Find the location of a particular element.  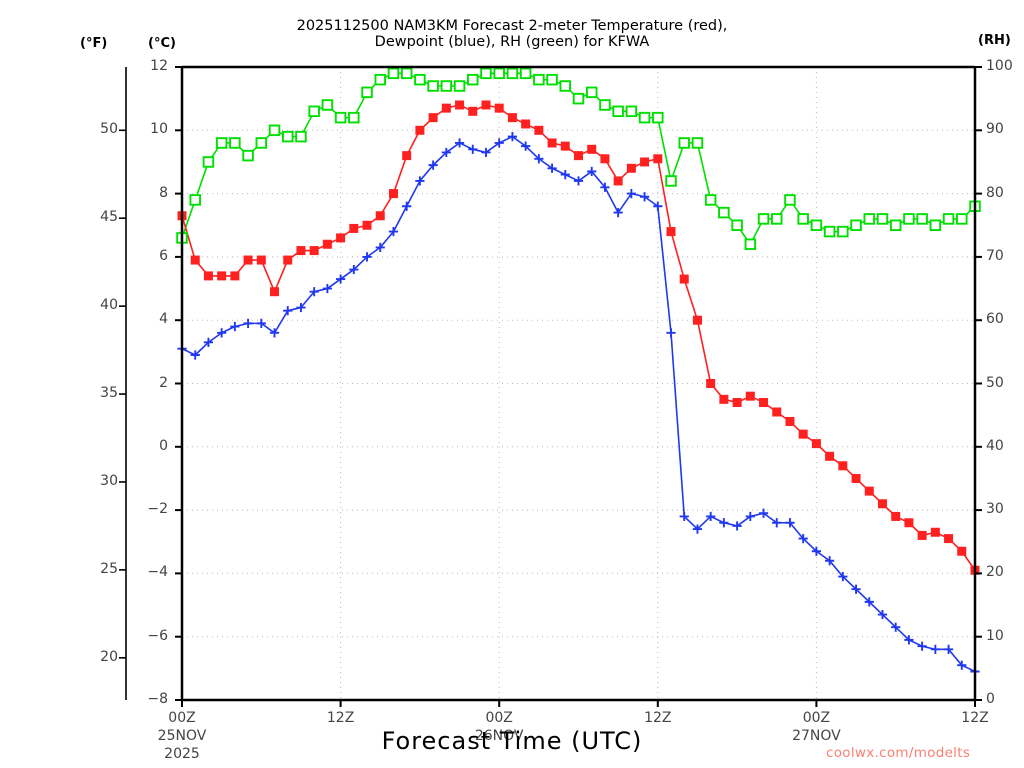

rh-tick-label: 70 is located at coordinates (995, 255).